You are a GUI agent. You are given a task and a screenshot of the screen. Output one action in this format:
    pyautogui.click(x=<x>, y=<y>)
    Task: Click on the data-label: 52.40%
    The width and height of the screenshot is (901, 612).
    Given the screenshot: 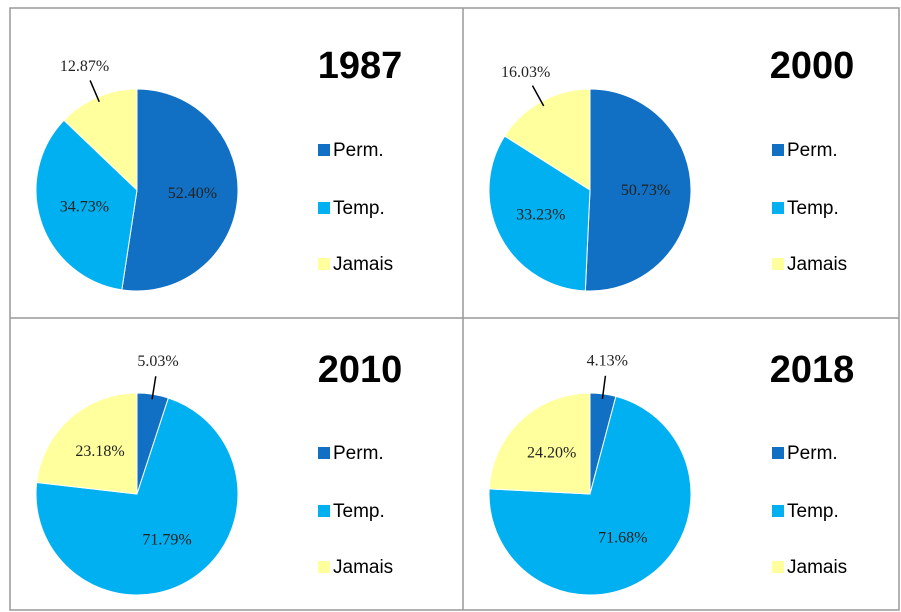 What is the action you would take?
    pyautogui.click(x=192, y=193)
    